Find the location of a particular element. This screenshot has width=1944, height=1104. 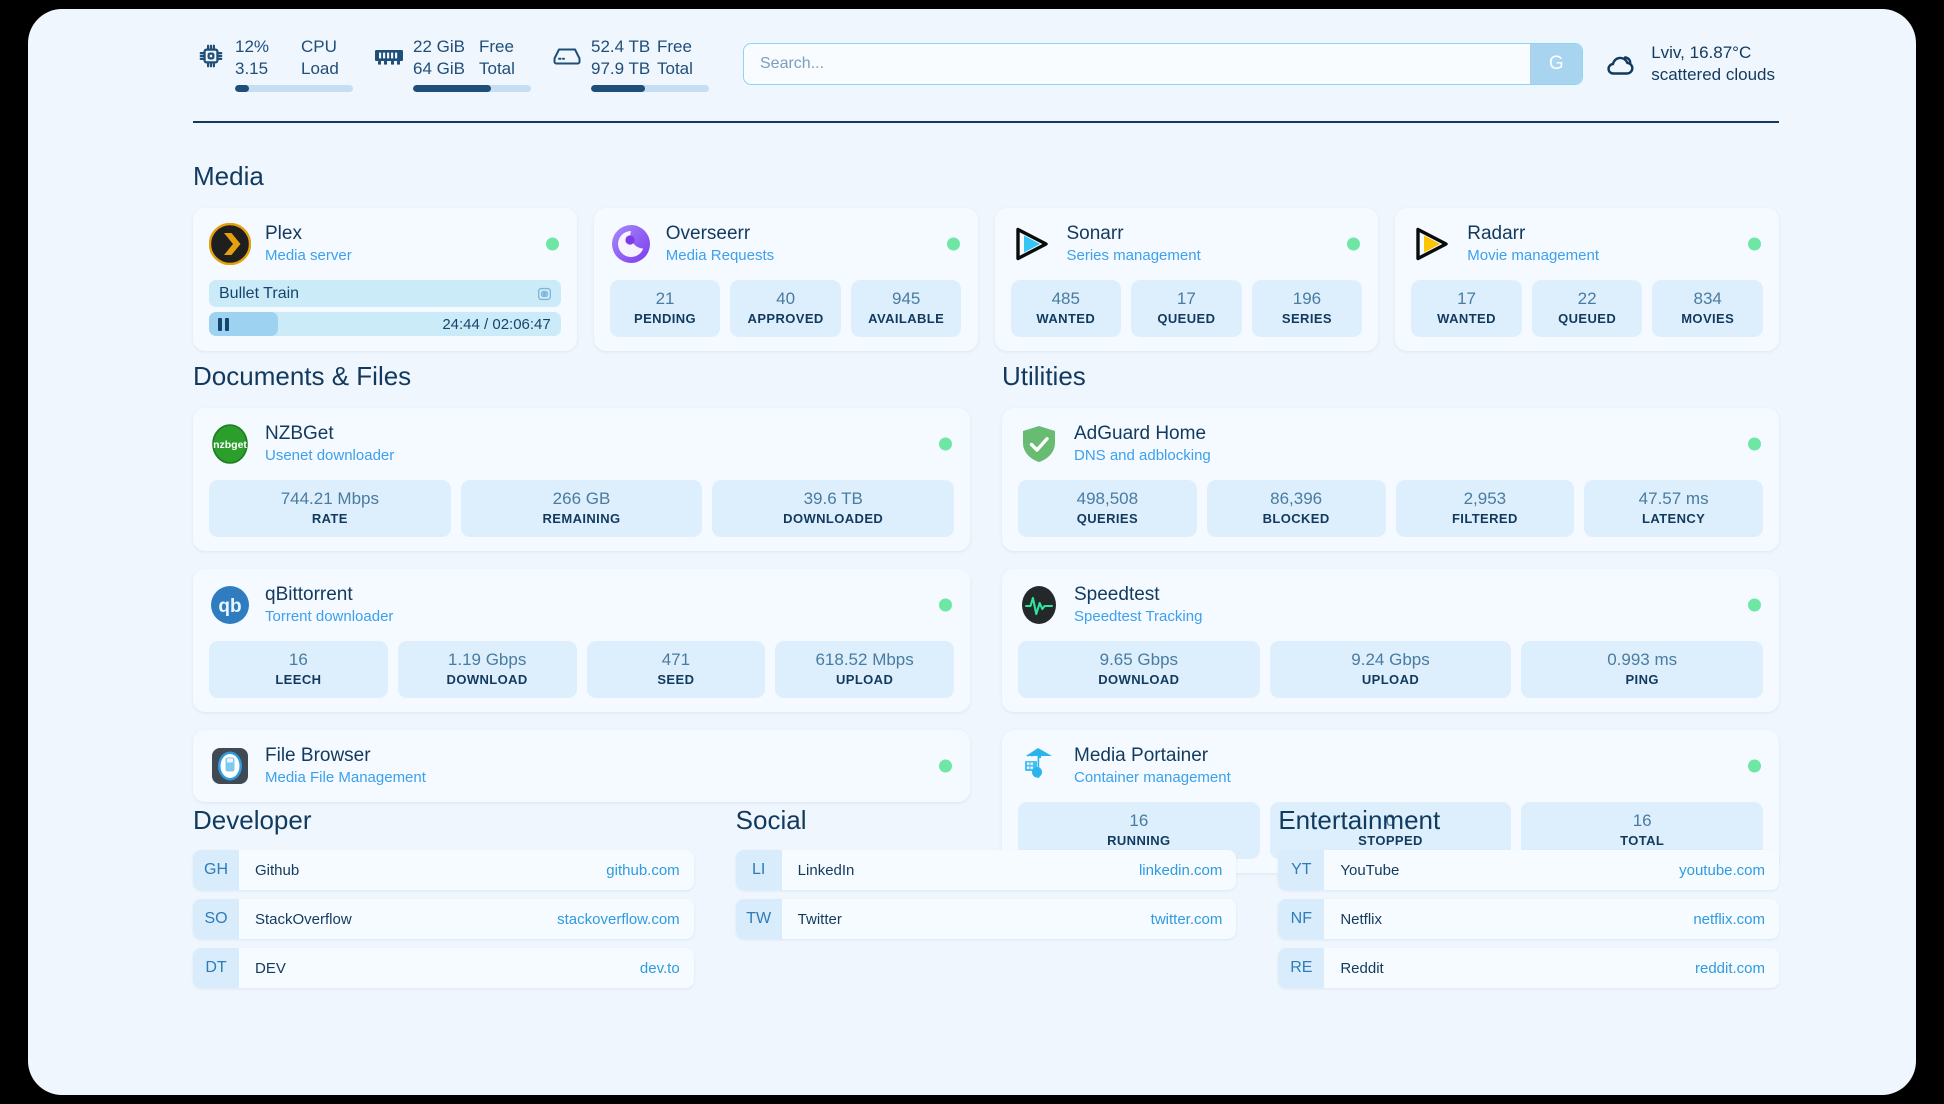

stat-value: 21 is located at coordinates (665, 298).